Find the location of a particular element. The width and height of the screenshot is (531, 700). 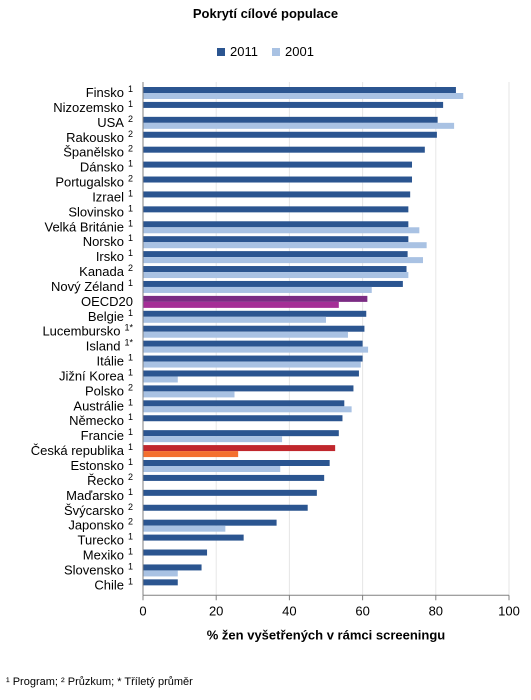

legend: 2011 2001 is located at coordinates (265, 51).